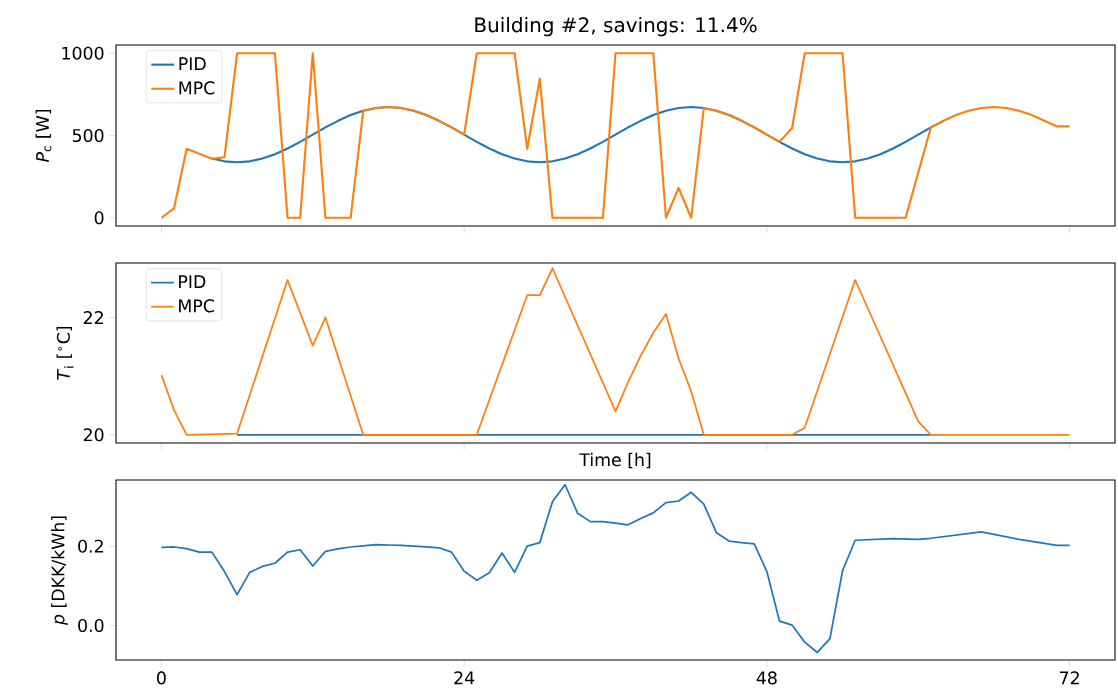  Describe the element at coordinates (88, 135) in the screenshot. I see `y-tick-label: 500` at that location.